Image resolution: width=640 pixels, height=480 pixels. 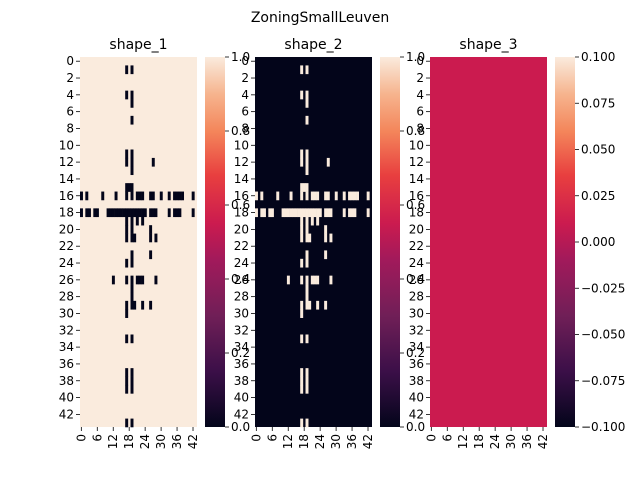 I want to click on x-tick-label: 12, so click(x=113, y=441).